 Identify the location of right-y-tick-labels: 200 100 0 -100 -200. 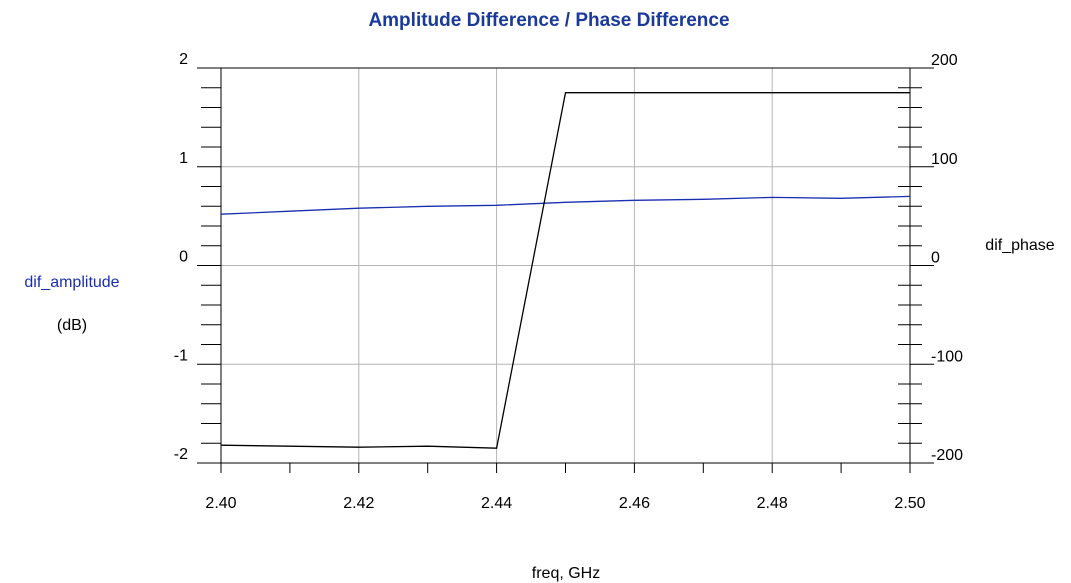
(947, 258).